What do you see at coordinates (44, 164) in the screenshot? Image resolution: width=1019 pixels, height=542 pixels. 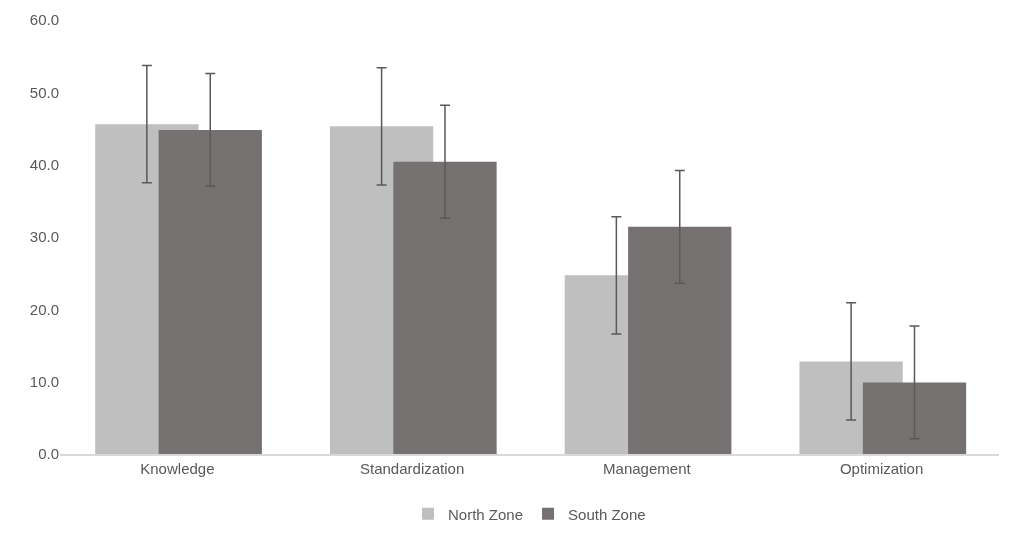 I see `y-tick-label: 40.0` at bounding box center [44, 164].